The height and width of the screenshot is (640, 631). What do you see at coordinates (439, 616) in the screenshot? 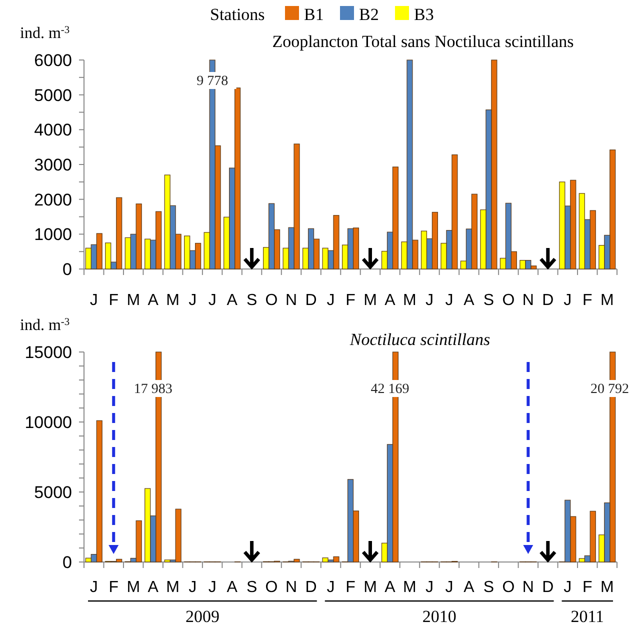
I see `text: 2010` at bounding box center [439, 616].